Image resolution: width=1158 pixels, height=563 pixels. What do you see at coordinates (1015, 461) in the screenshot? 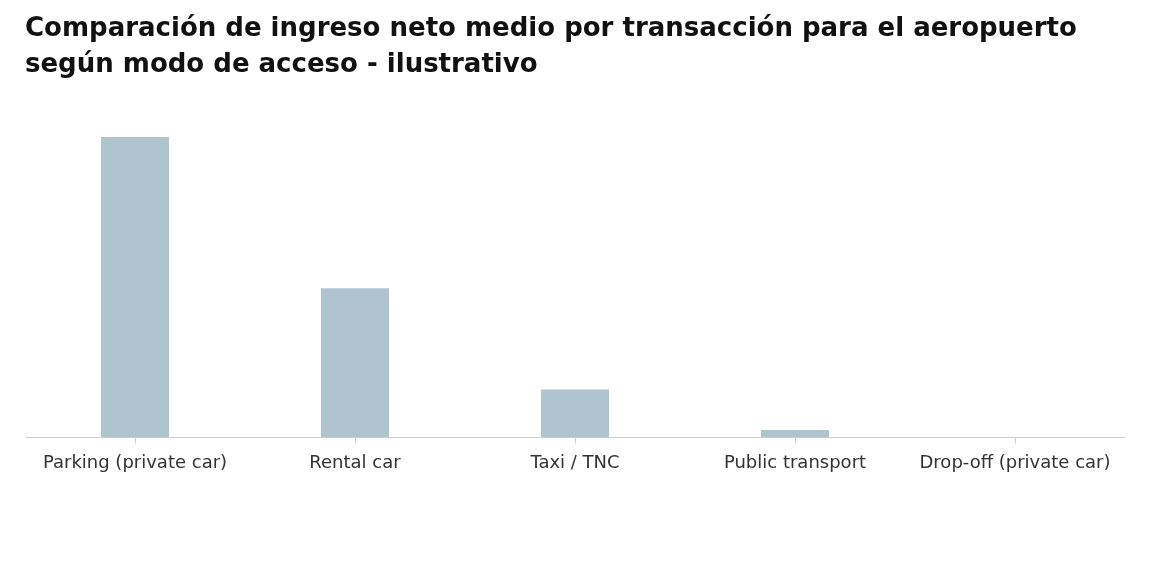
I see `x-tick-label: Drop-off (private car)` at bounding box center [1015, 461].